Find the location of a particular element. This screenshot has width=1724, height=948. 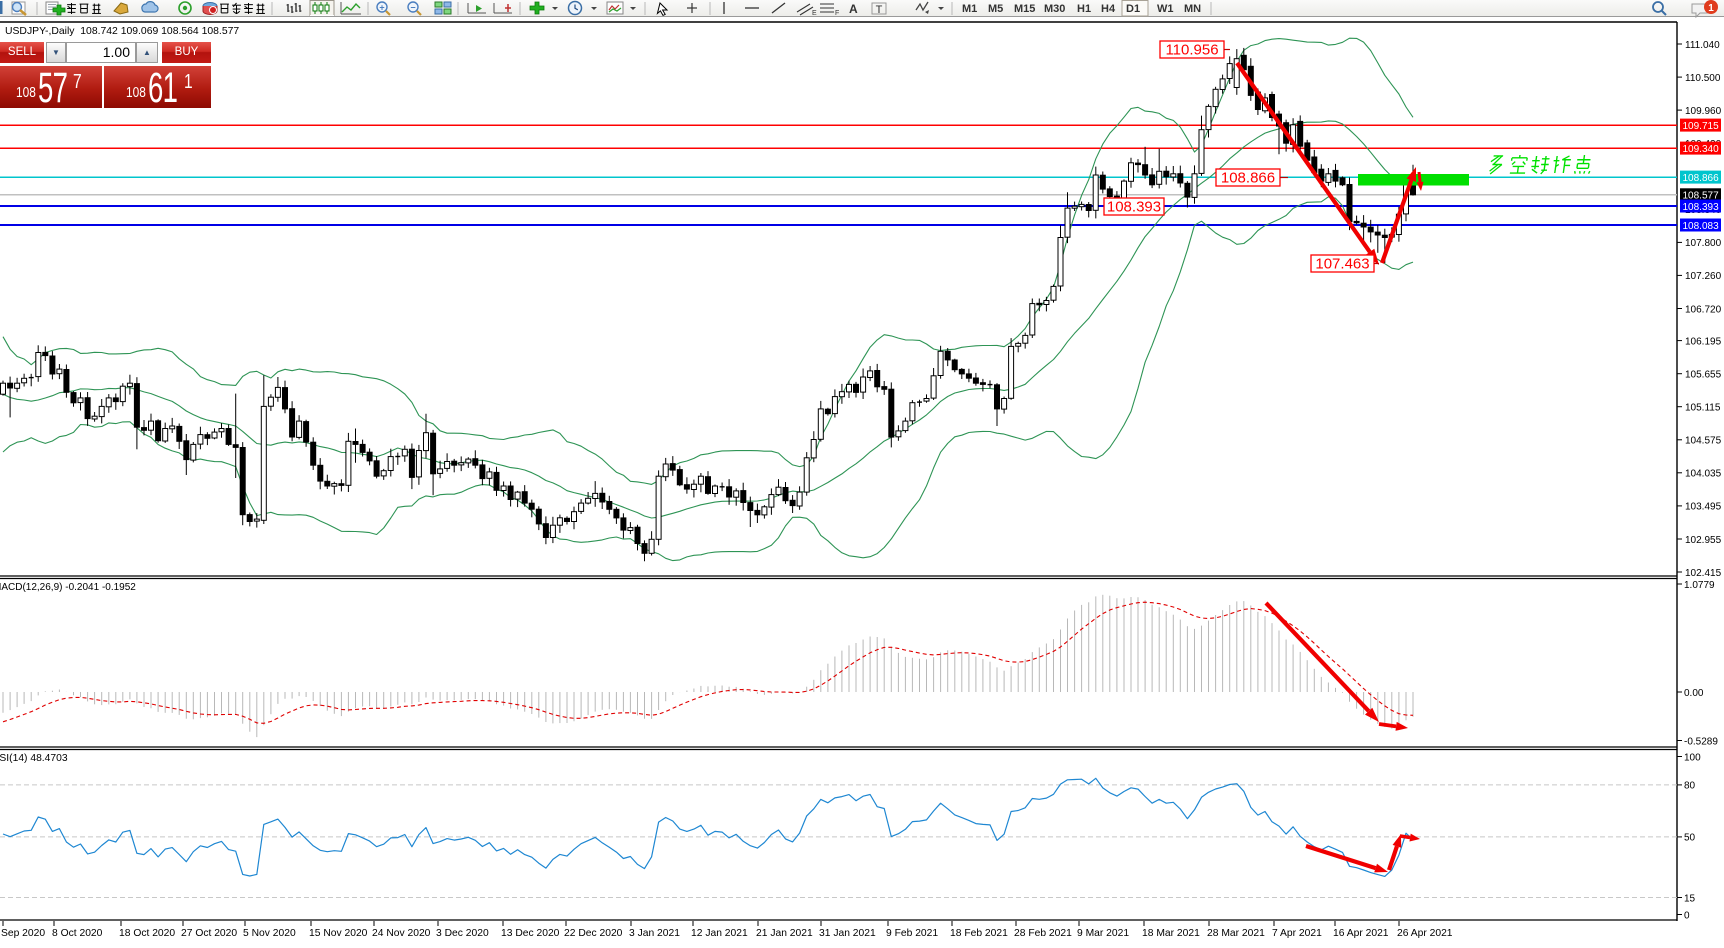

svg-text: RSI(14) 48.4703 is located at coordinates (34, 758).